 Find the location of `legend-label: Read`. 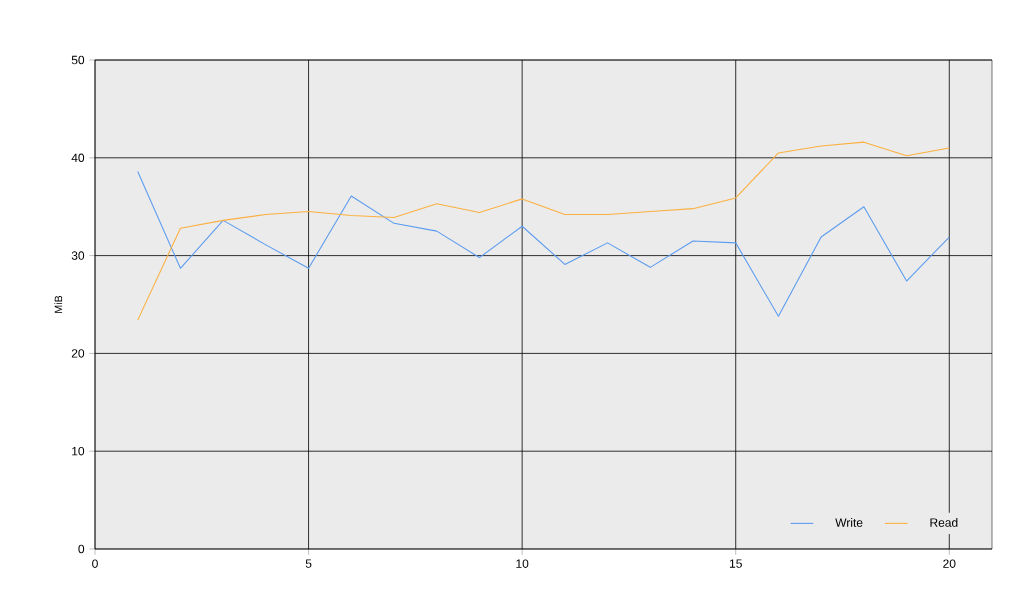

legend-label: Read is located at coordinates (944, 522).